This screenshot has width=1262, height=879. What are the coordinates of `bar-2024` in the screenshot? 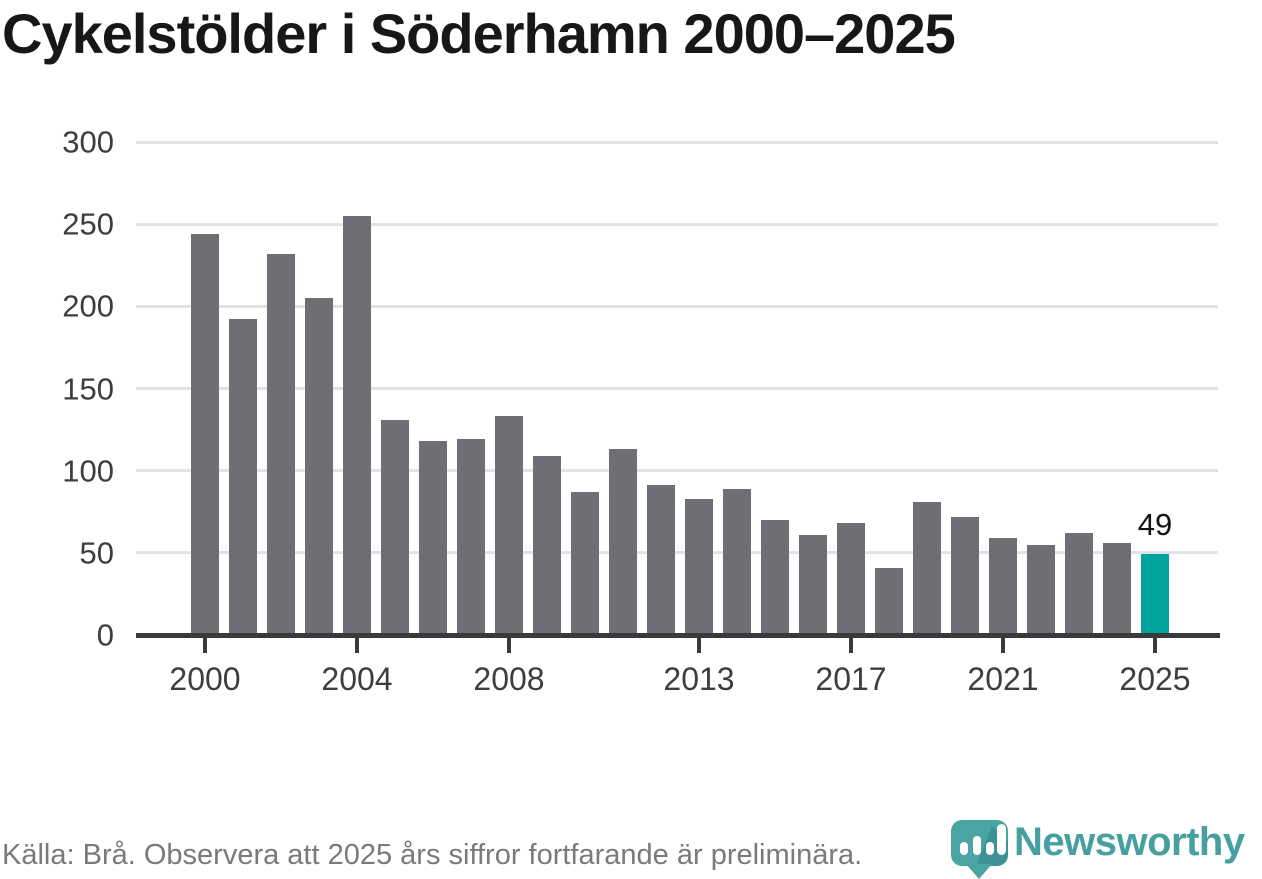 It's located at (1117, 588).